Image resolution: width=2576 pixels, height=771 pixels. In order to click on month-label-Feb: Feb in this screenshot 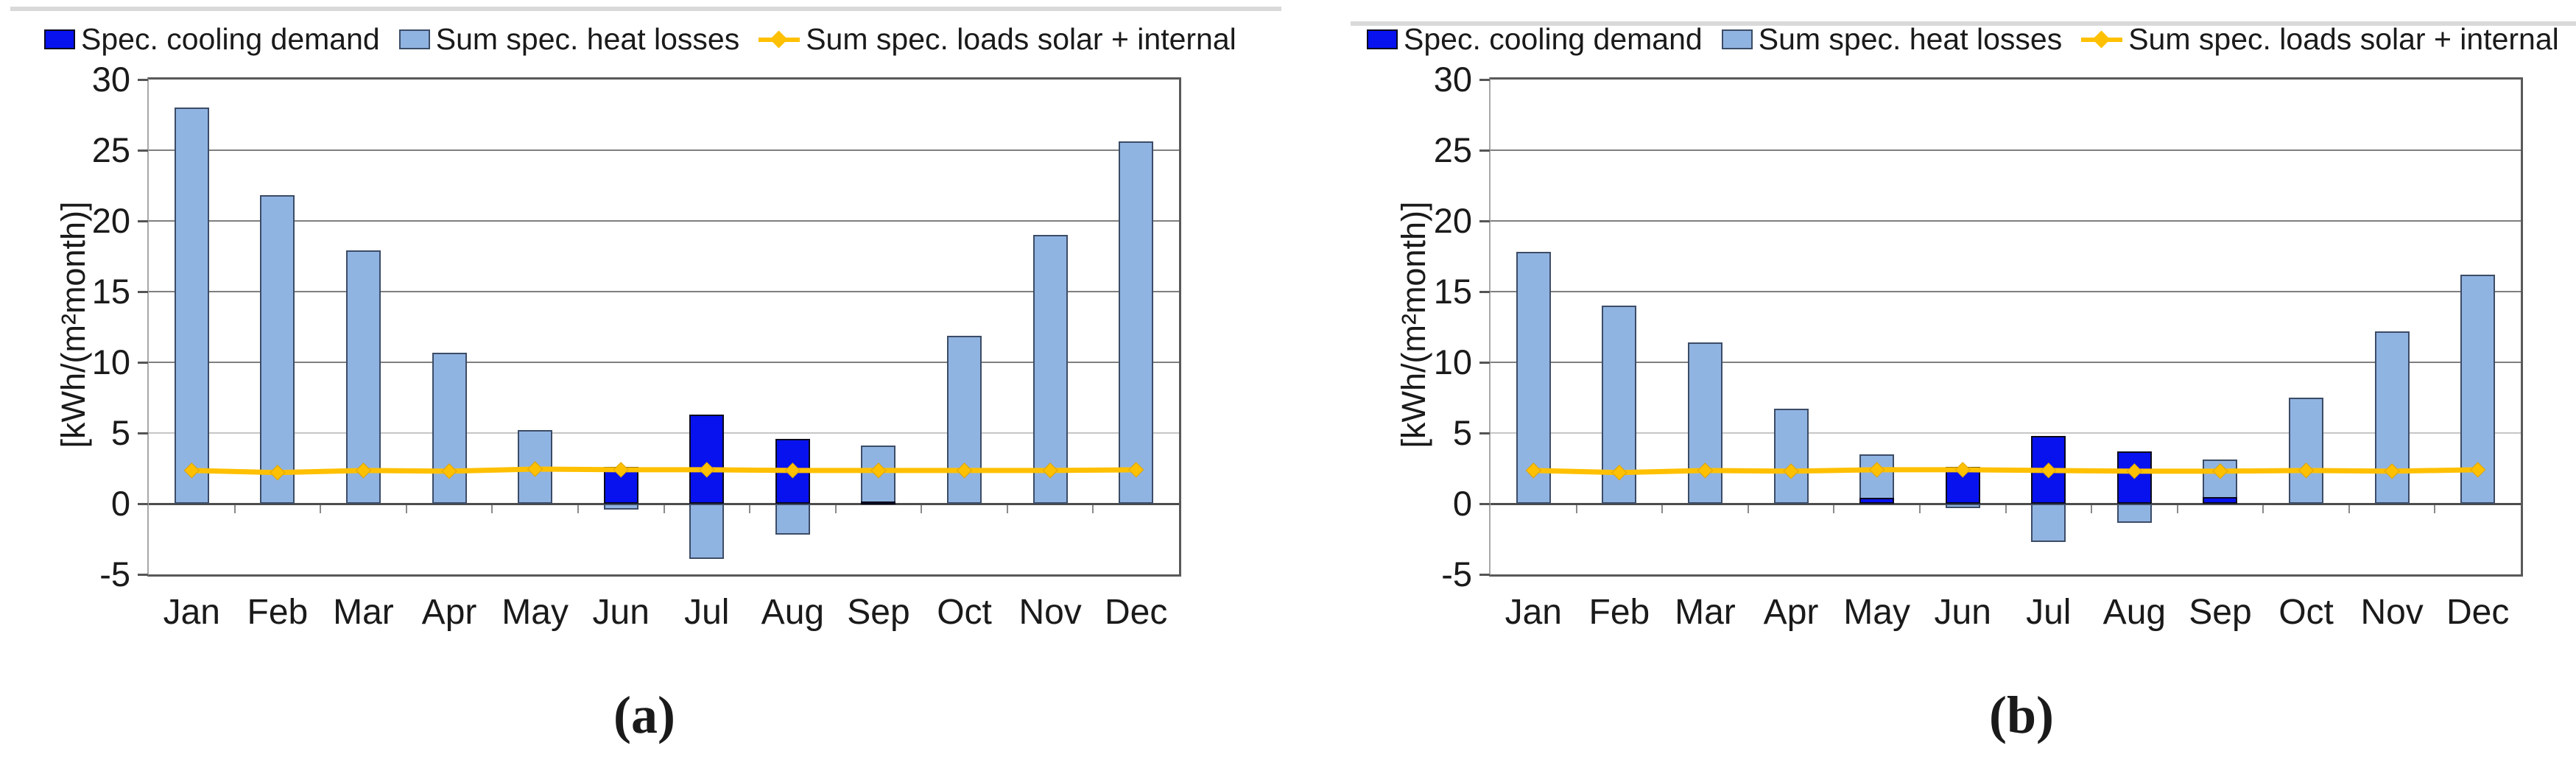, I will do `click(1619, 612)`.